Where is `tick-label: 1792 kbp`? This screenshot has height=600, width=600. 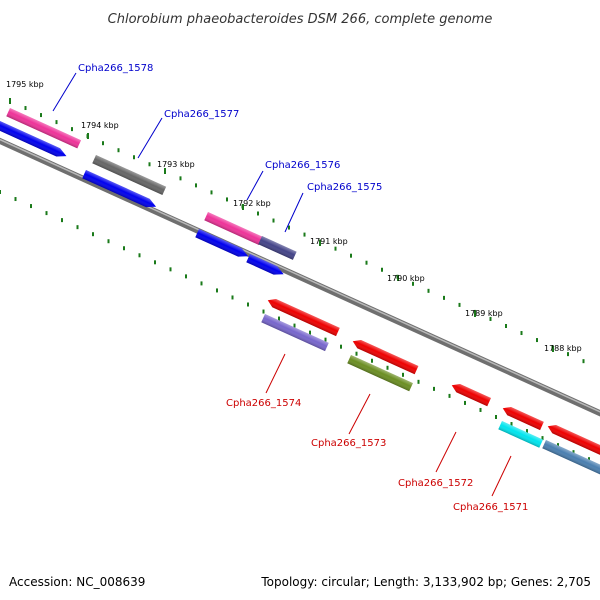
tick-label: 1792 kbp is located at coordinates (252, 203).